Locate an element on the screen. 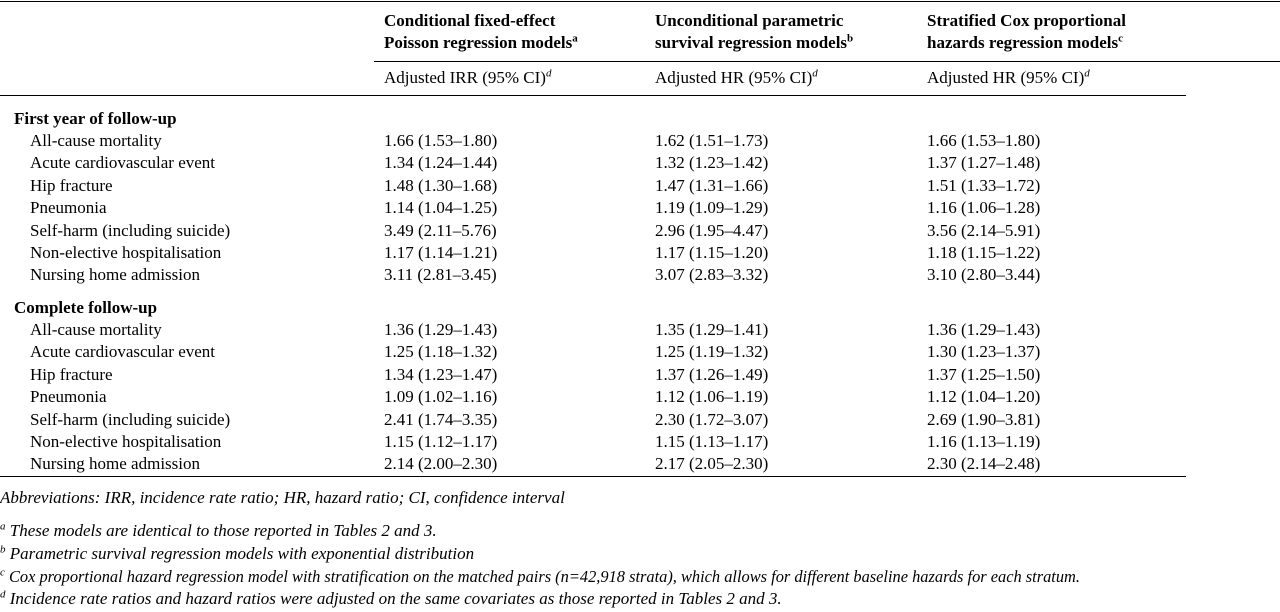  row-value-col2: 3.07 (2.83–3.32) is located at coordinates (712, 275).